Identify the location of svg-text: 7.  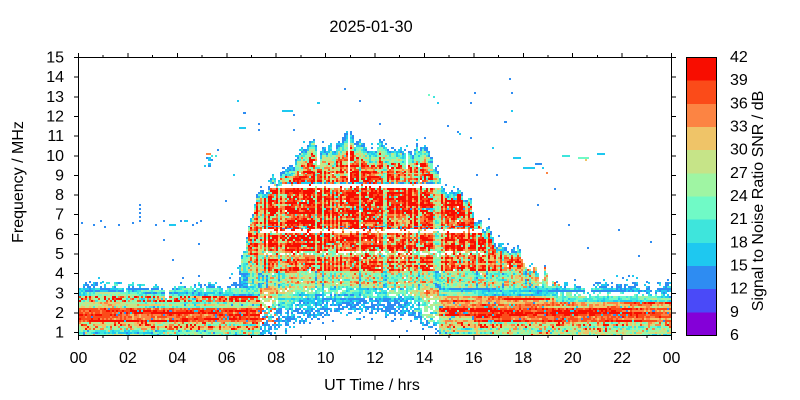
(59, 215).